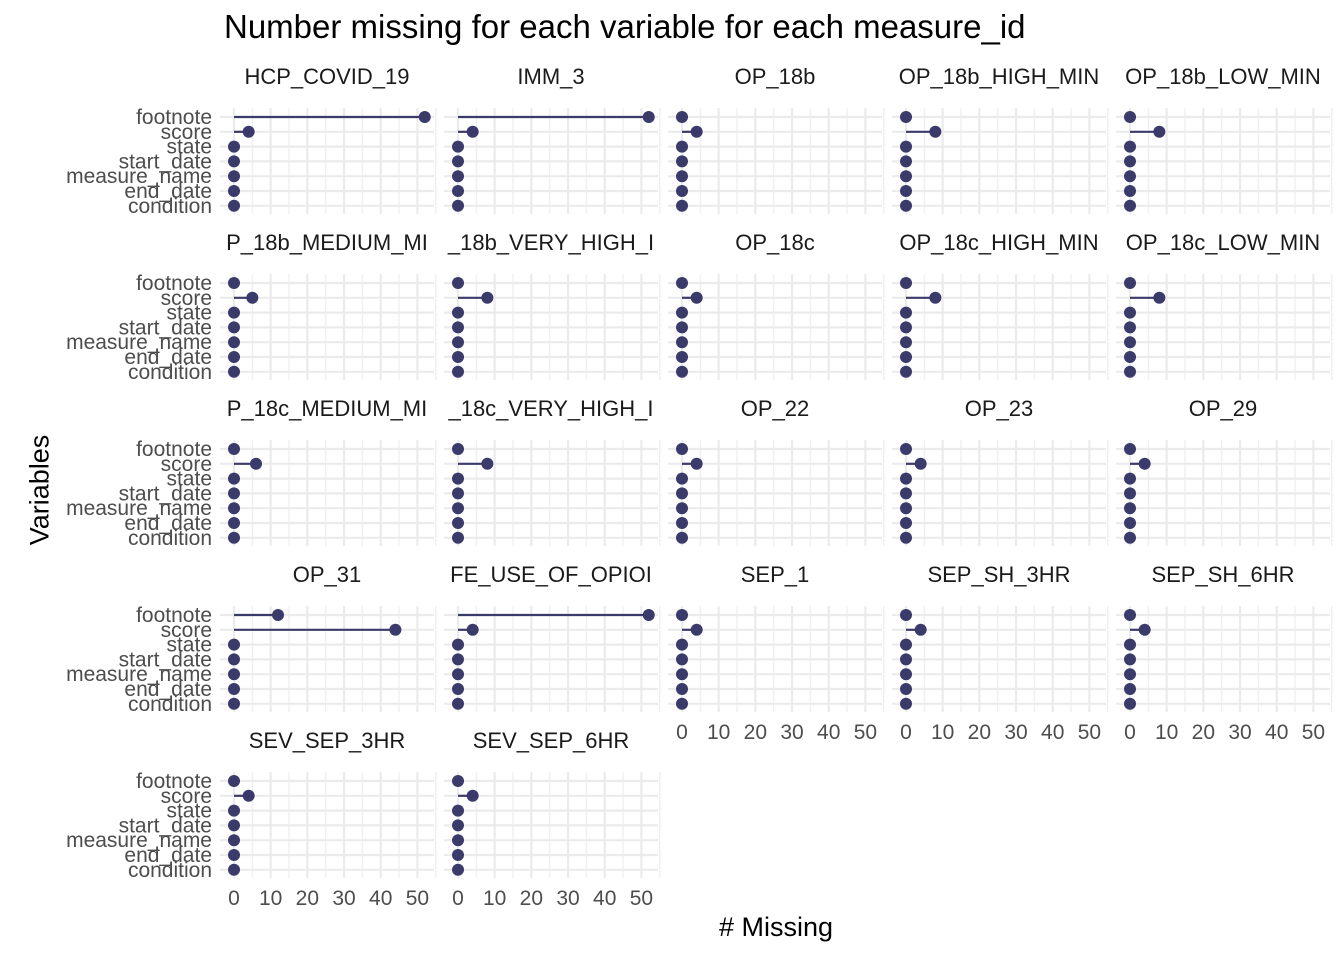  I want to click on facet-strip-label: OP_18b, so click(775, 76).